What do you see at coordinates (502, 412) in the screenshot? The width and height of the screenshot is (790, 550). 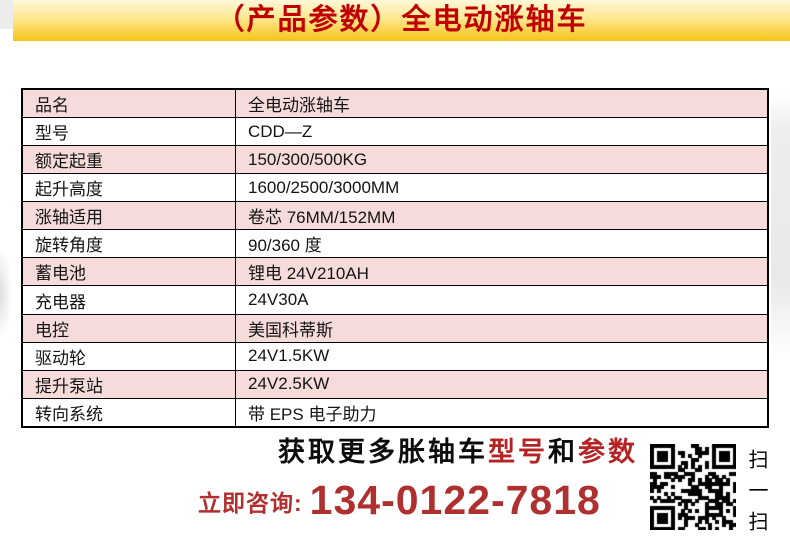 I see `spec-value: 带 EPS 电子助力` at bounding box center [502, 412].